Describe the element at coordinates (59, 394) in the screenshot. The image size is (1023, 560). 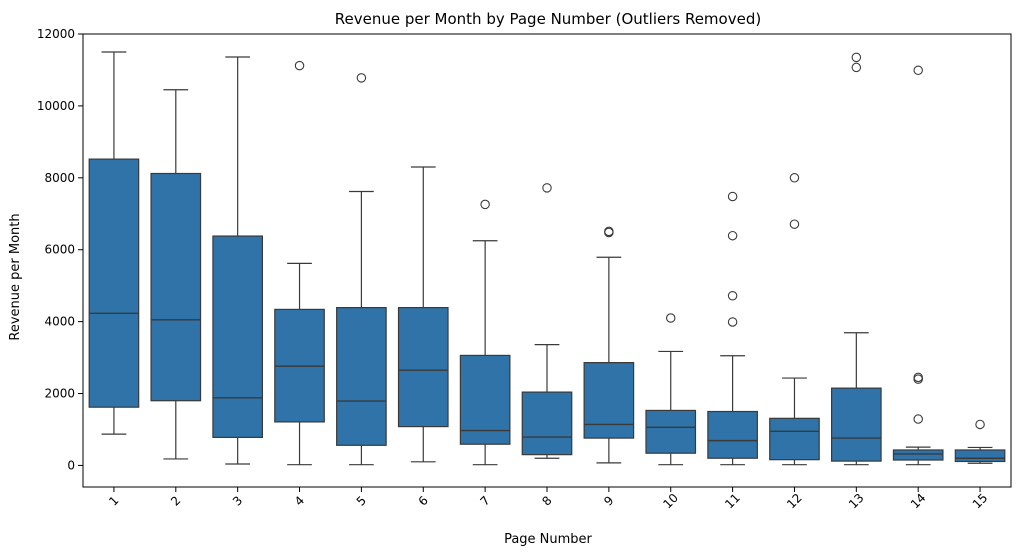
I see `y-tick-label: 2000` at that location.